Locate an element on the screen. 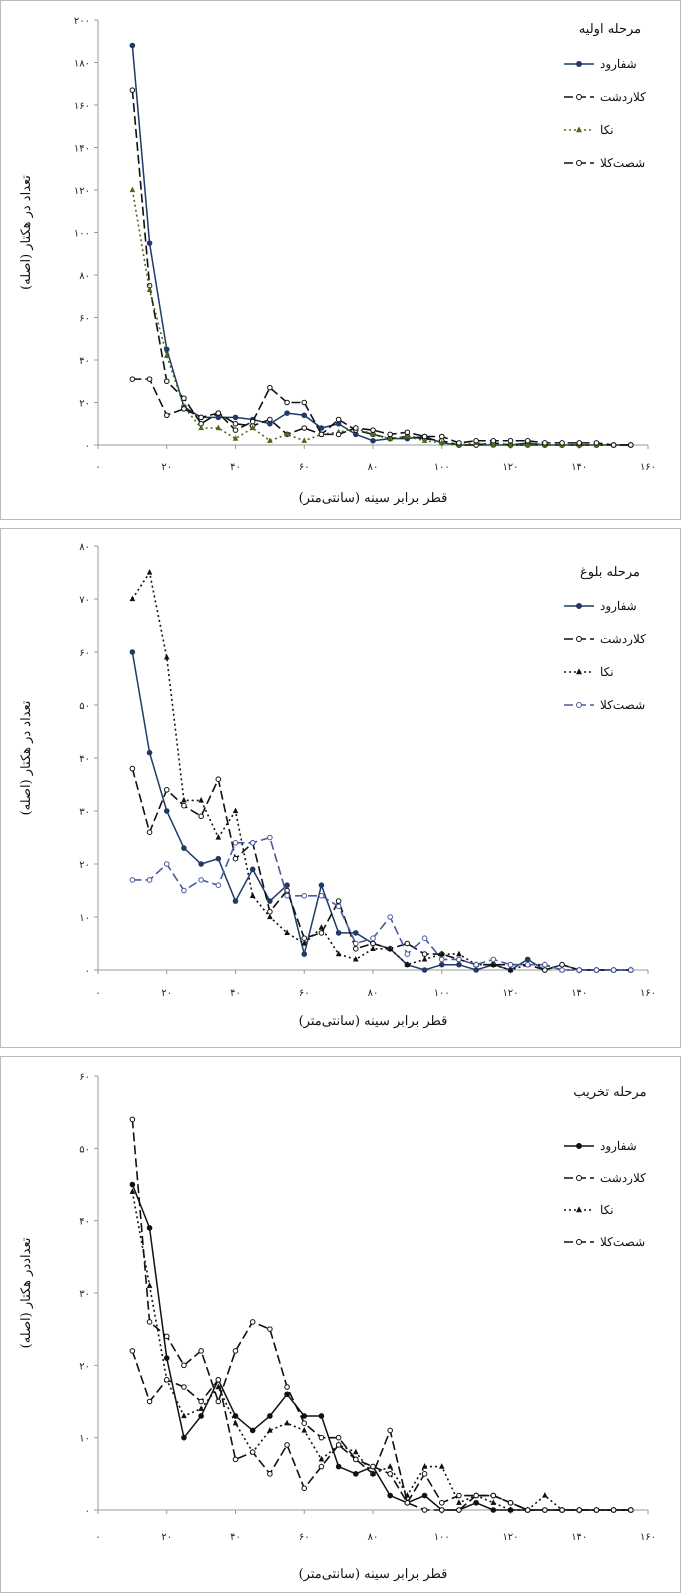  y-tick-label: ۱۲۰ is located at coordinates (82, 191).